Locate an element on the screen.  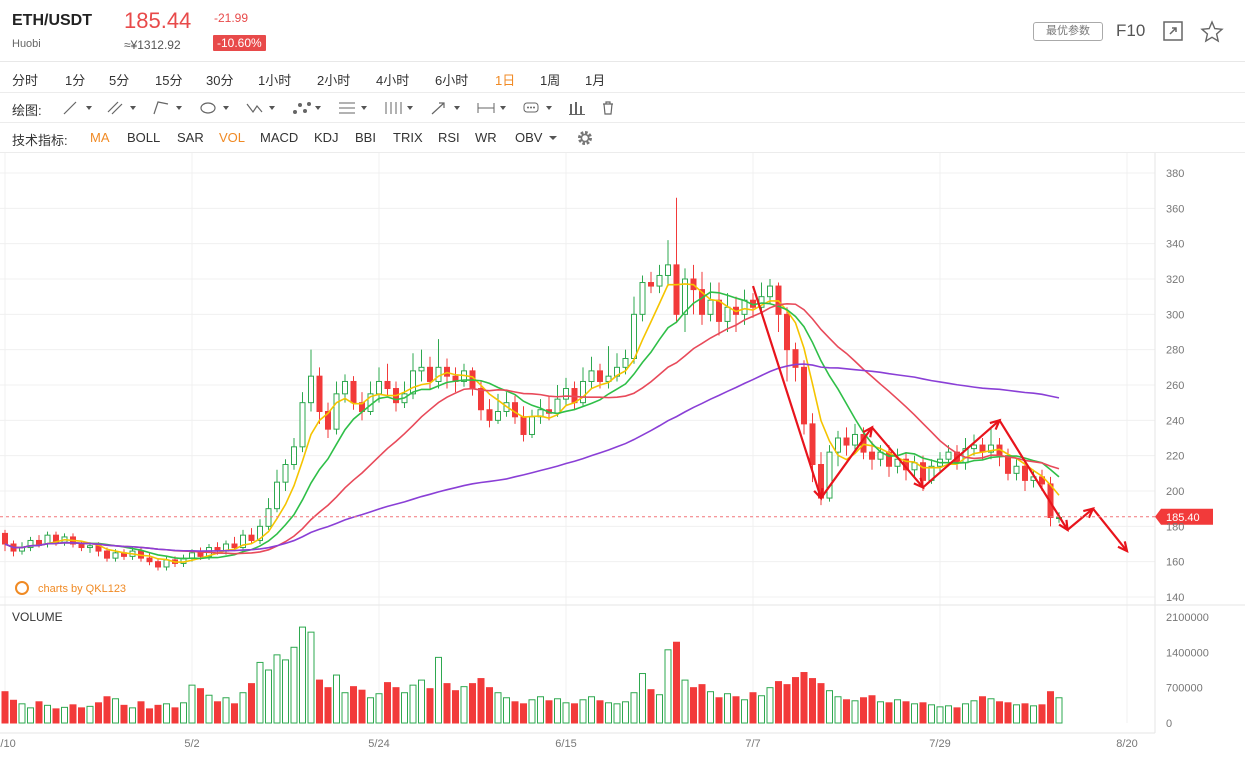
ellipse-tool is located at coordinates (216, 108).